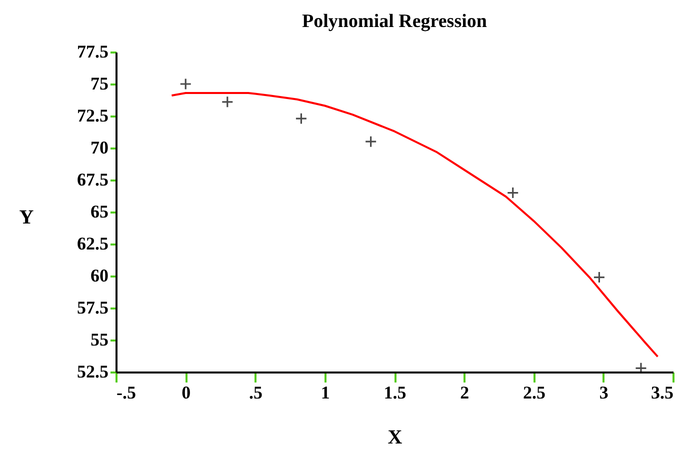 The image size is (680, 455). I want to click on y-tick-label: 72.5, so click(92, 116).